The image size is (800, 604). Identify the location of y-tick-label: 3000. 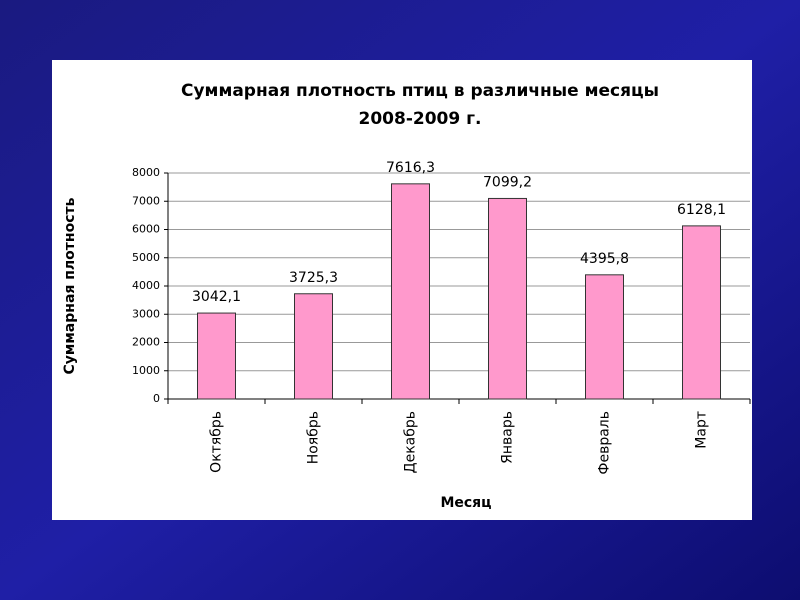
(146, 313).